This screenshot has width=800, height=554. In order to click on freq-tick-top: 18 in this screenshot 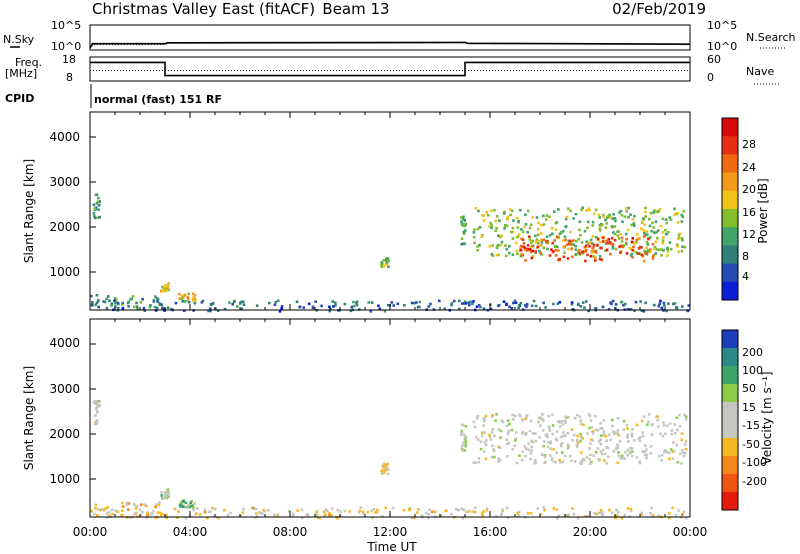, I will do `click(69, 59)`.